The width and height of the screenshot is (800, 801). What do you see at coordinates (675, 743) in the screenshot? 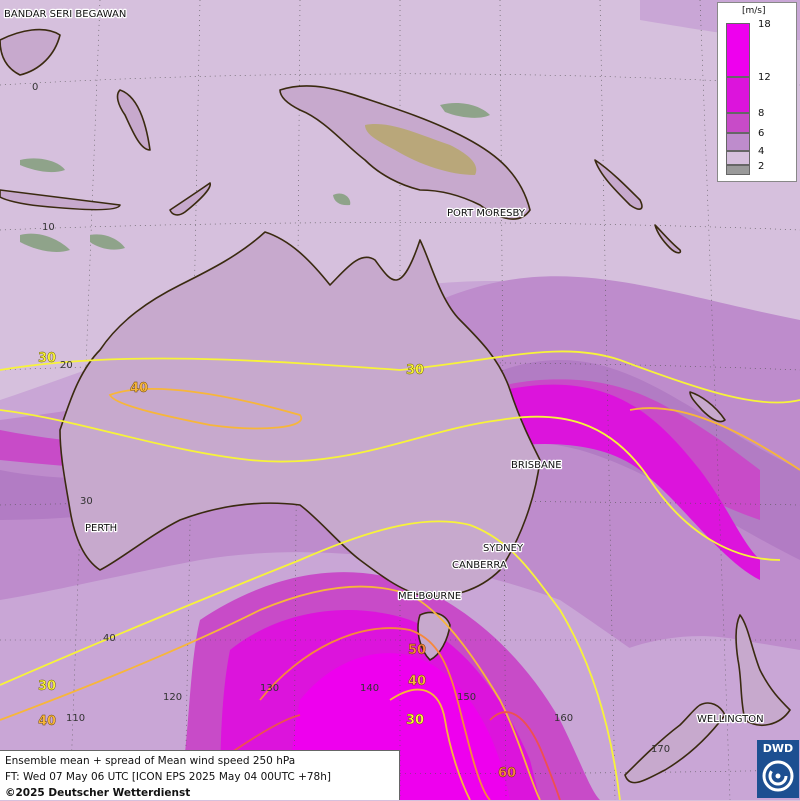
I see `new-zealand-south-outline` at bounding box center [675, 743].